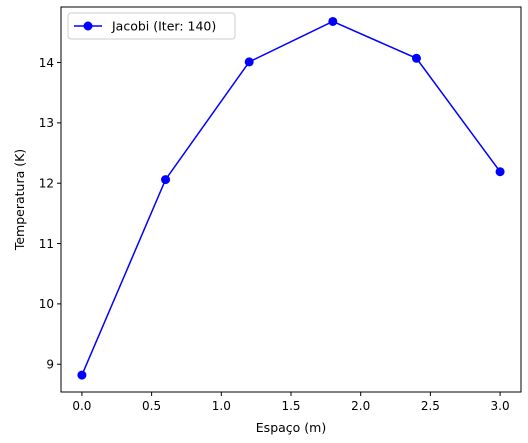 This screenshot has height=443, width=528. I want to click on y-tick-label: 9, so click(50, 365).